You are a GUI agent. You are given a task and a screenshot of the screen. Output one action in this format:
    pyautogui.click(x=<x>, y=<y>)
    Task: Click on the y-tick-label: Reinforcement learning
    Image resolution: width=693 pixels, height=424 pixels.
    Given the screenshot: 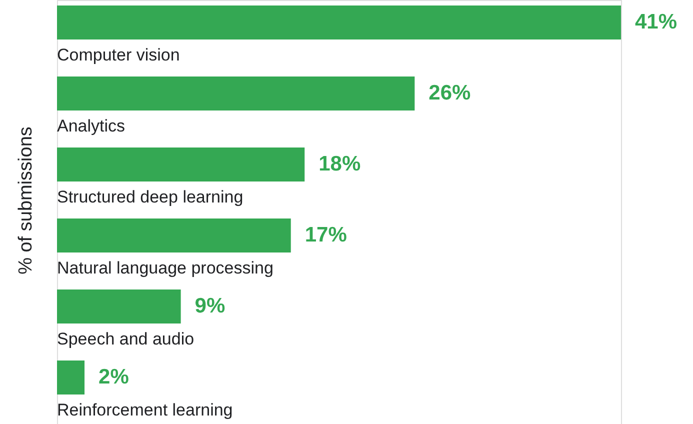 What is the action you would take?
    pyautogui.click(x=145, y=410)
    